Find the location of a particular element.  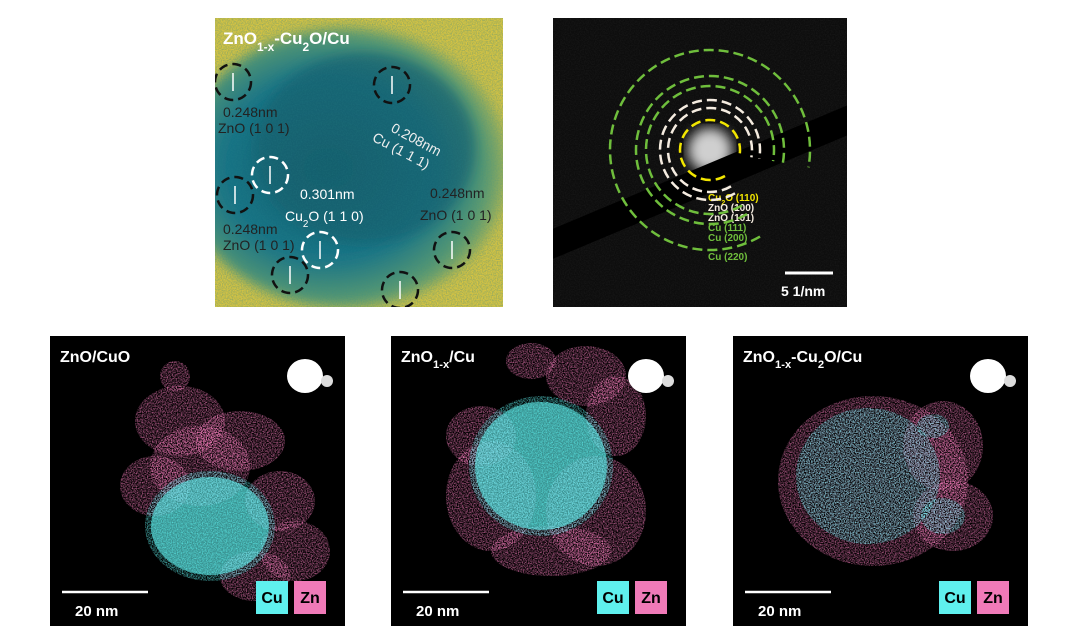

eds-title: ZnO1-x-Cu2O/Cu is located at coordinates (802, 360).